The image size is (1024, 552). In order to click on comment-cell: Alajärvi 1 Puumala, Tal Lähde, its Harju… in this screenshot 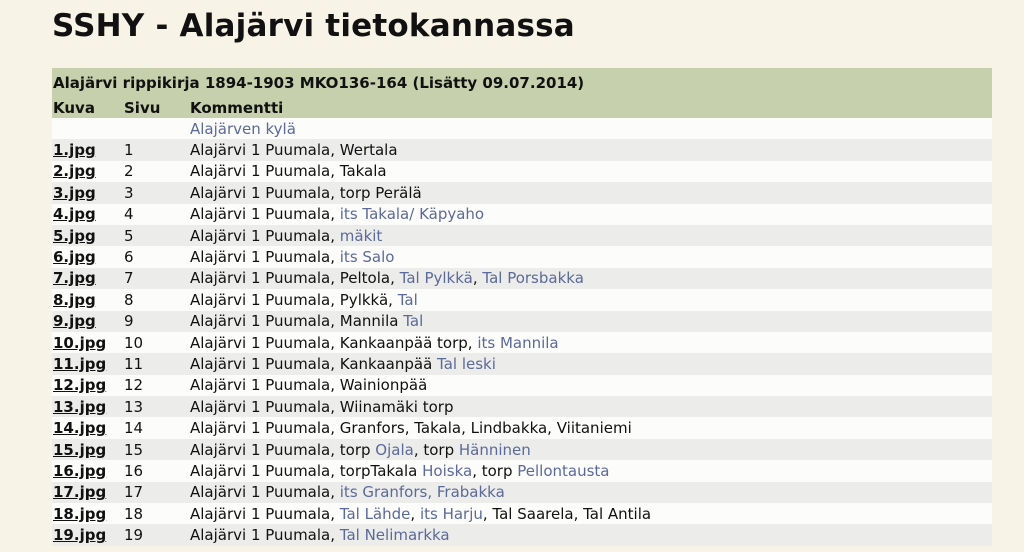, I will do `click(591, 514)`.